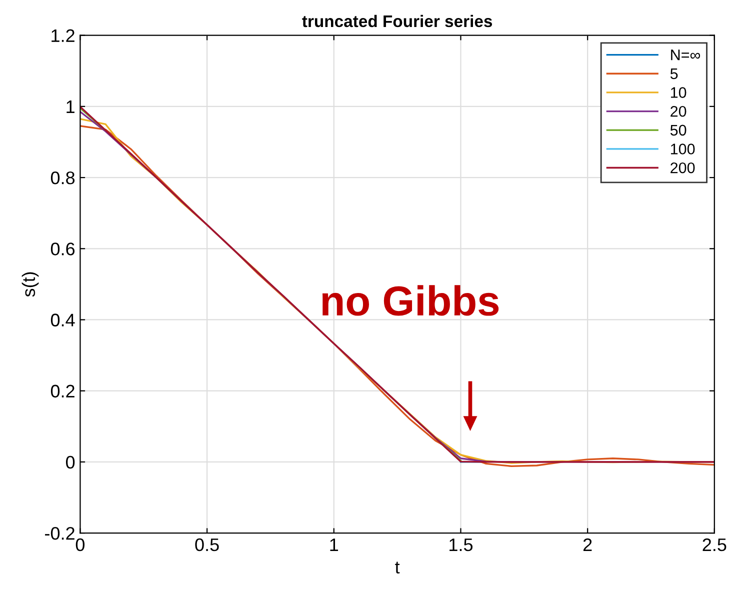  What do you see at coordinates (59, 533) in the screenshot?
I see `y-tick-label: -0.2` at bounding box center [59, 533].